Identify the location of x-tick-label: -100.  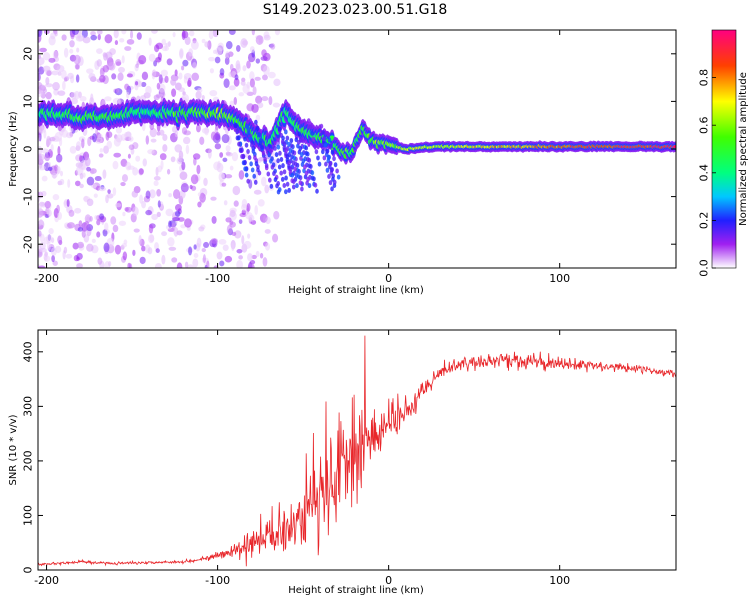
(217, 580).